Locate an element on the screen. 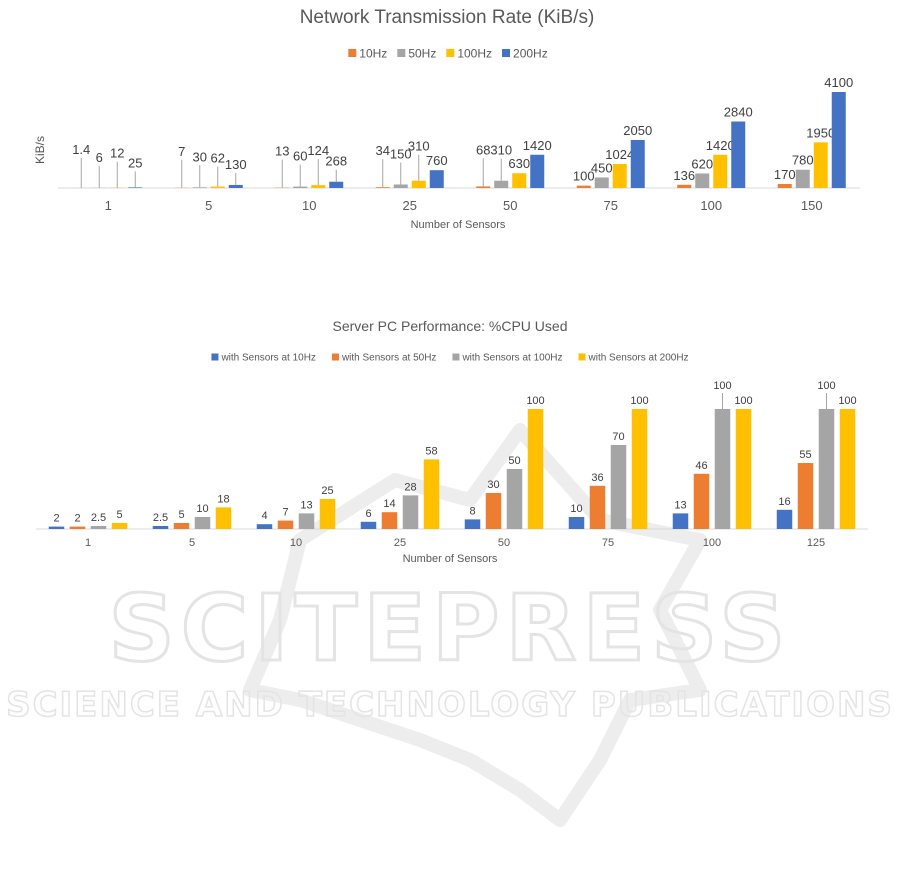 The image size is (901, 892). data-label: 60 is located at coordinates (300, 156).